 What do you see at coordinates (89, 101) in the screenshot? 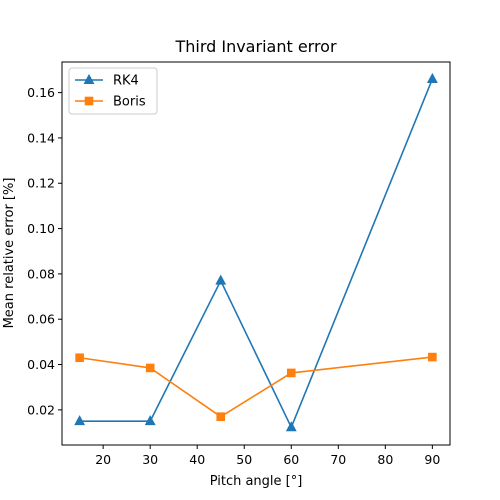
I see `legend-marker-boris` at bounding box center [89, 101].